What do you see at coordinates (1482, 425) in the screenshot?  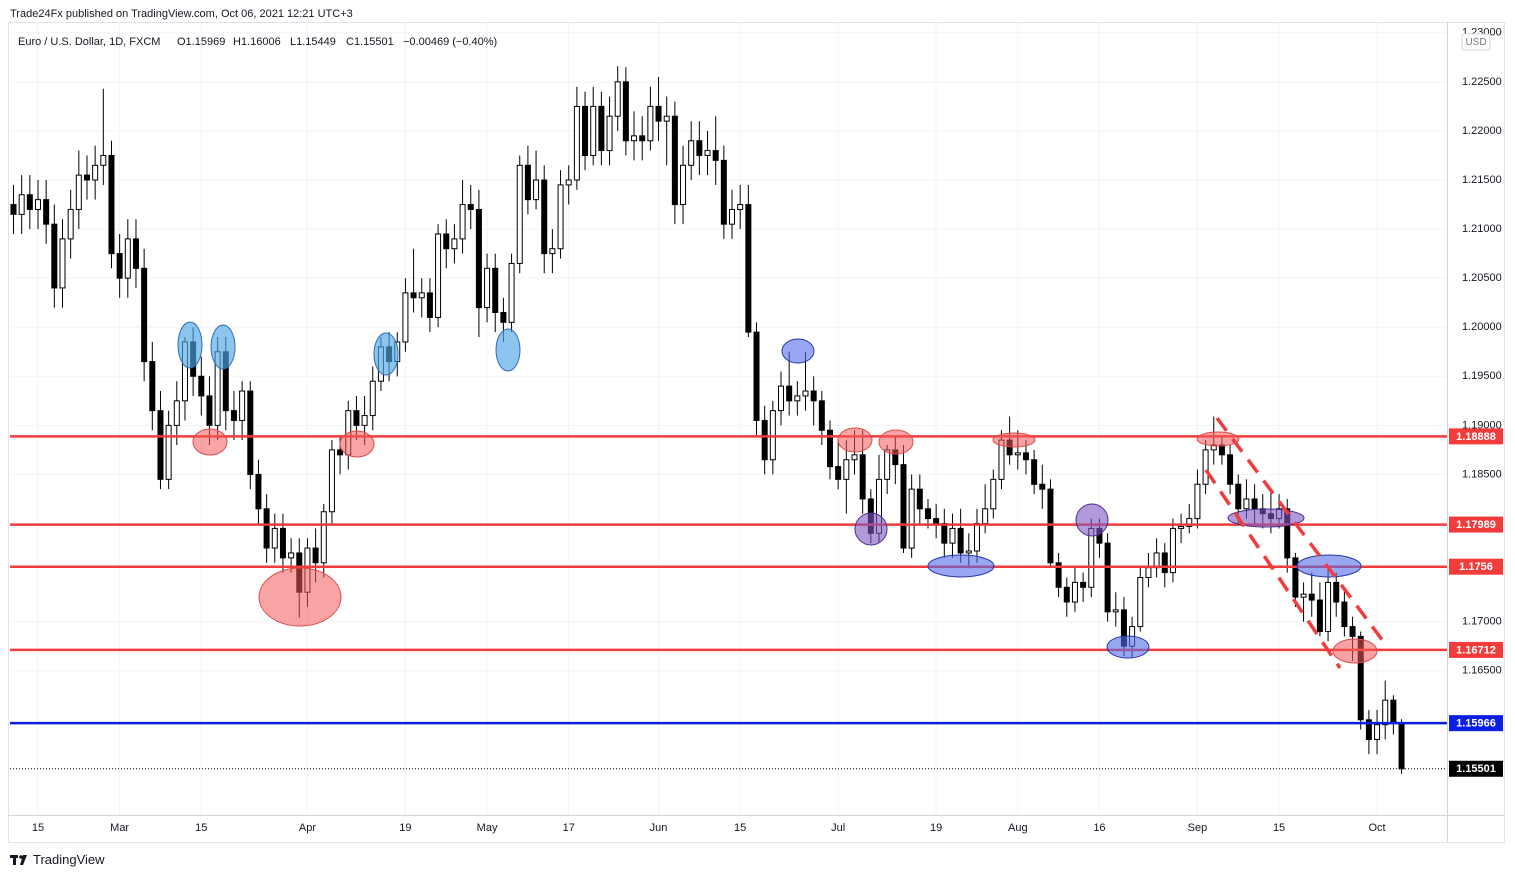 I see `y-tick-label: 1.19000` at bounding box center [1482, 425].